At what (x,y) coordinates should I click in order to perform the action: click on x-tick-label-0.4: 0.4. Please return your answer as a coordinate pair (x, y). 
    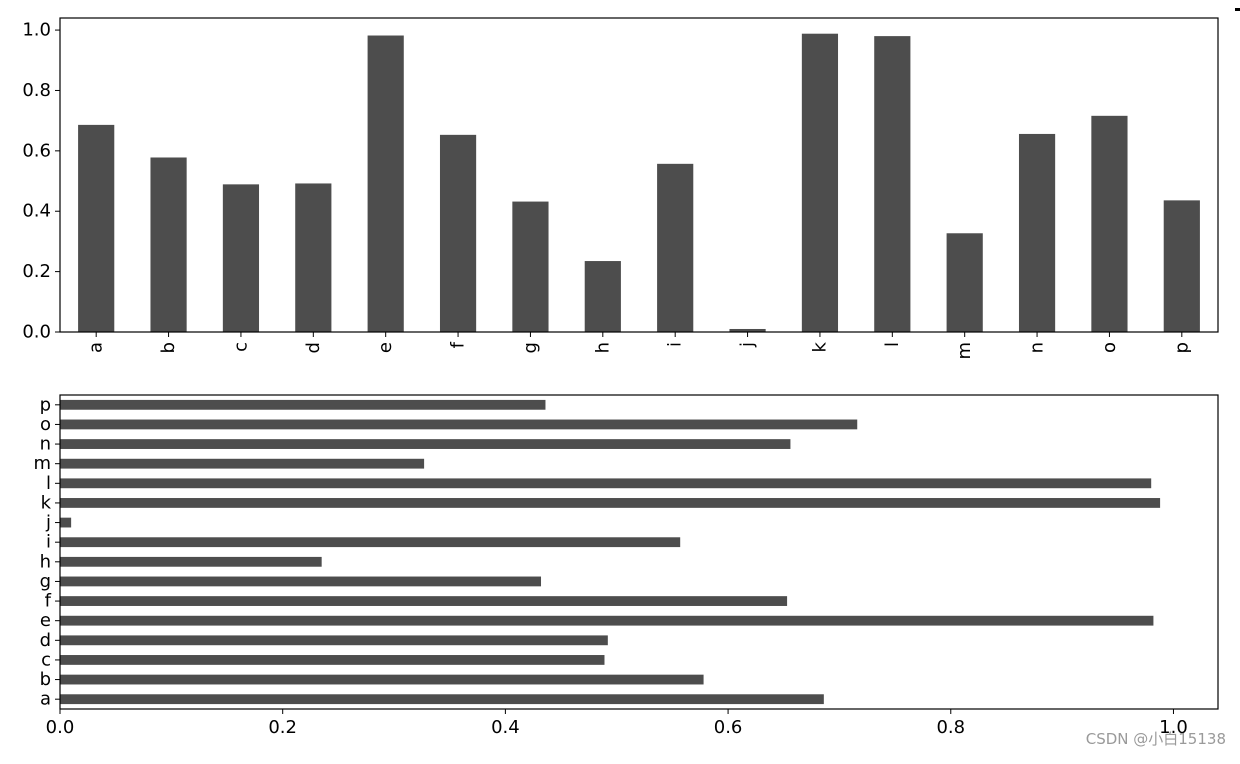
    Looking at the image, I should click on (505, 727).